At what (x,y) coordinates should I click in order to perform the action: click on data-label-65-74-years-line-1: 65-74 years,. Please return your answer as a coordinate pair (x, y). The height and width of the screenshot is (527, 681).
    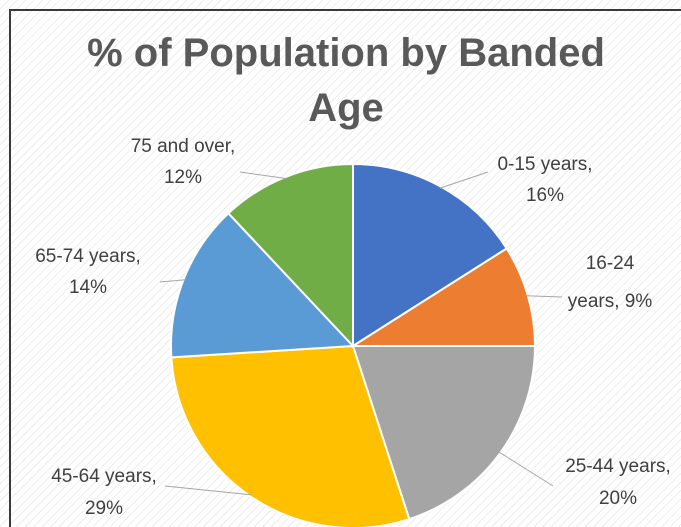
    Looking at the image, I should click on (88, 256).